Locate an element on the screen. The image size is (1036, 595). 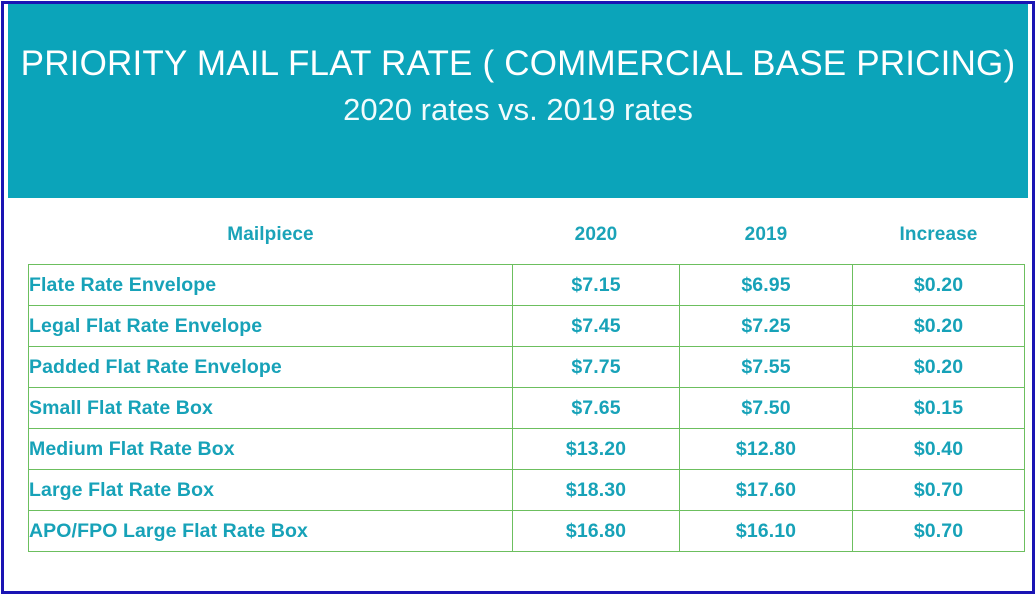
column-header-mailpiece: Mailpiece is located at coordinates (270, 231).